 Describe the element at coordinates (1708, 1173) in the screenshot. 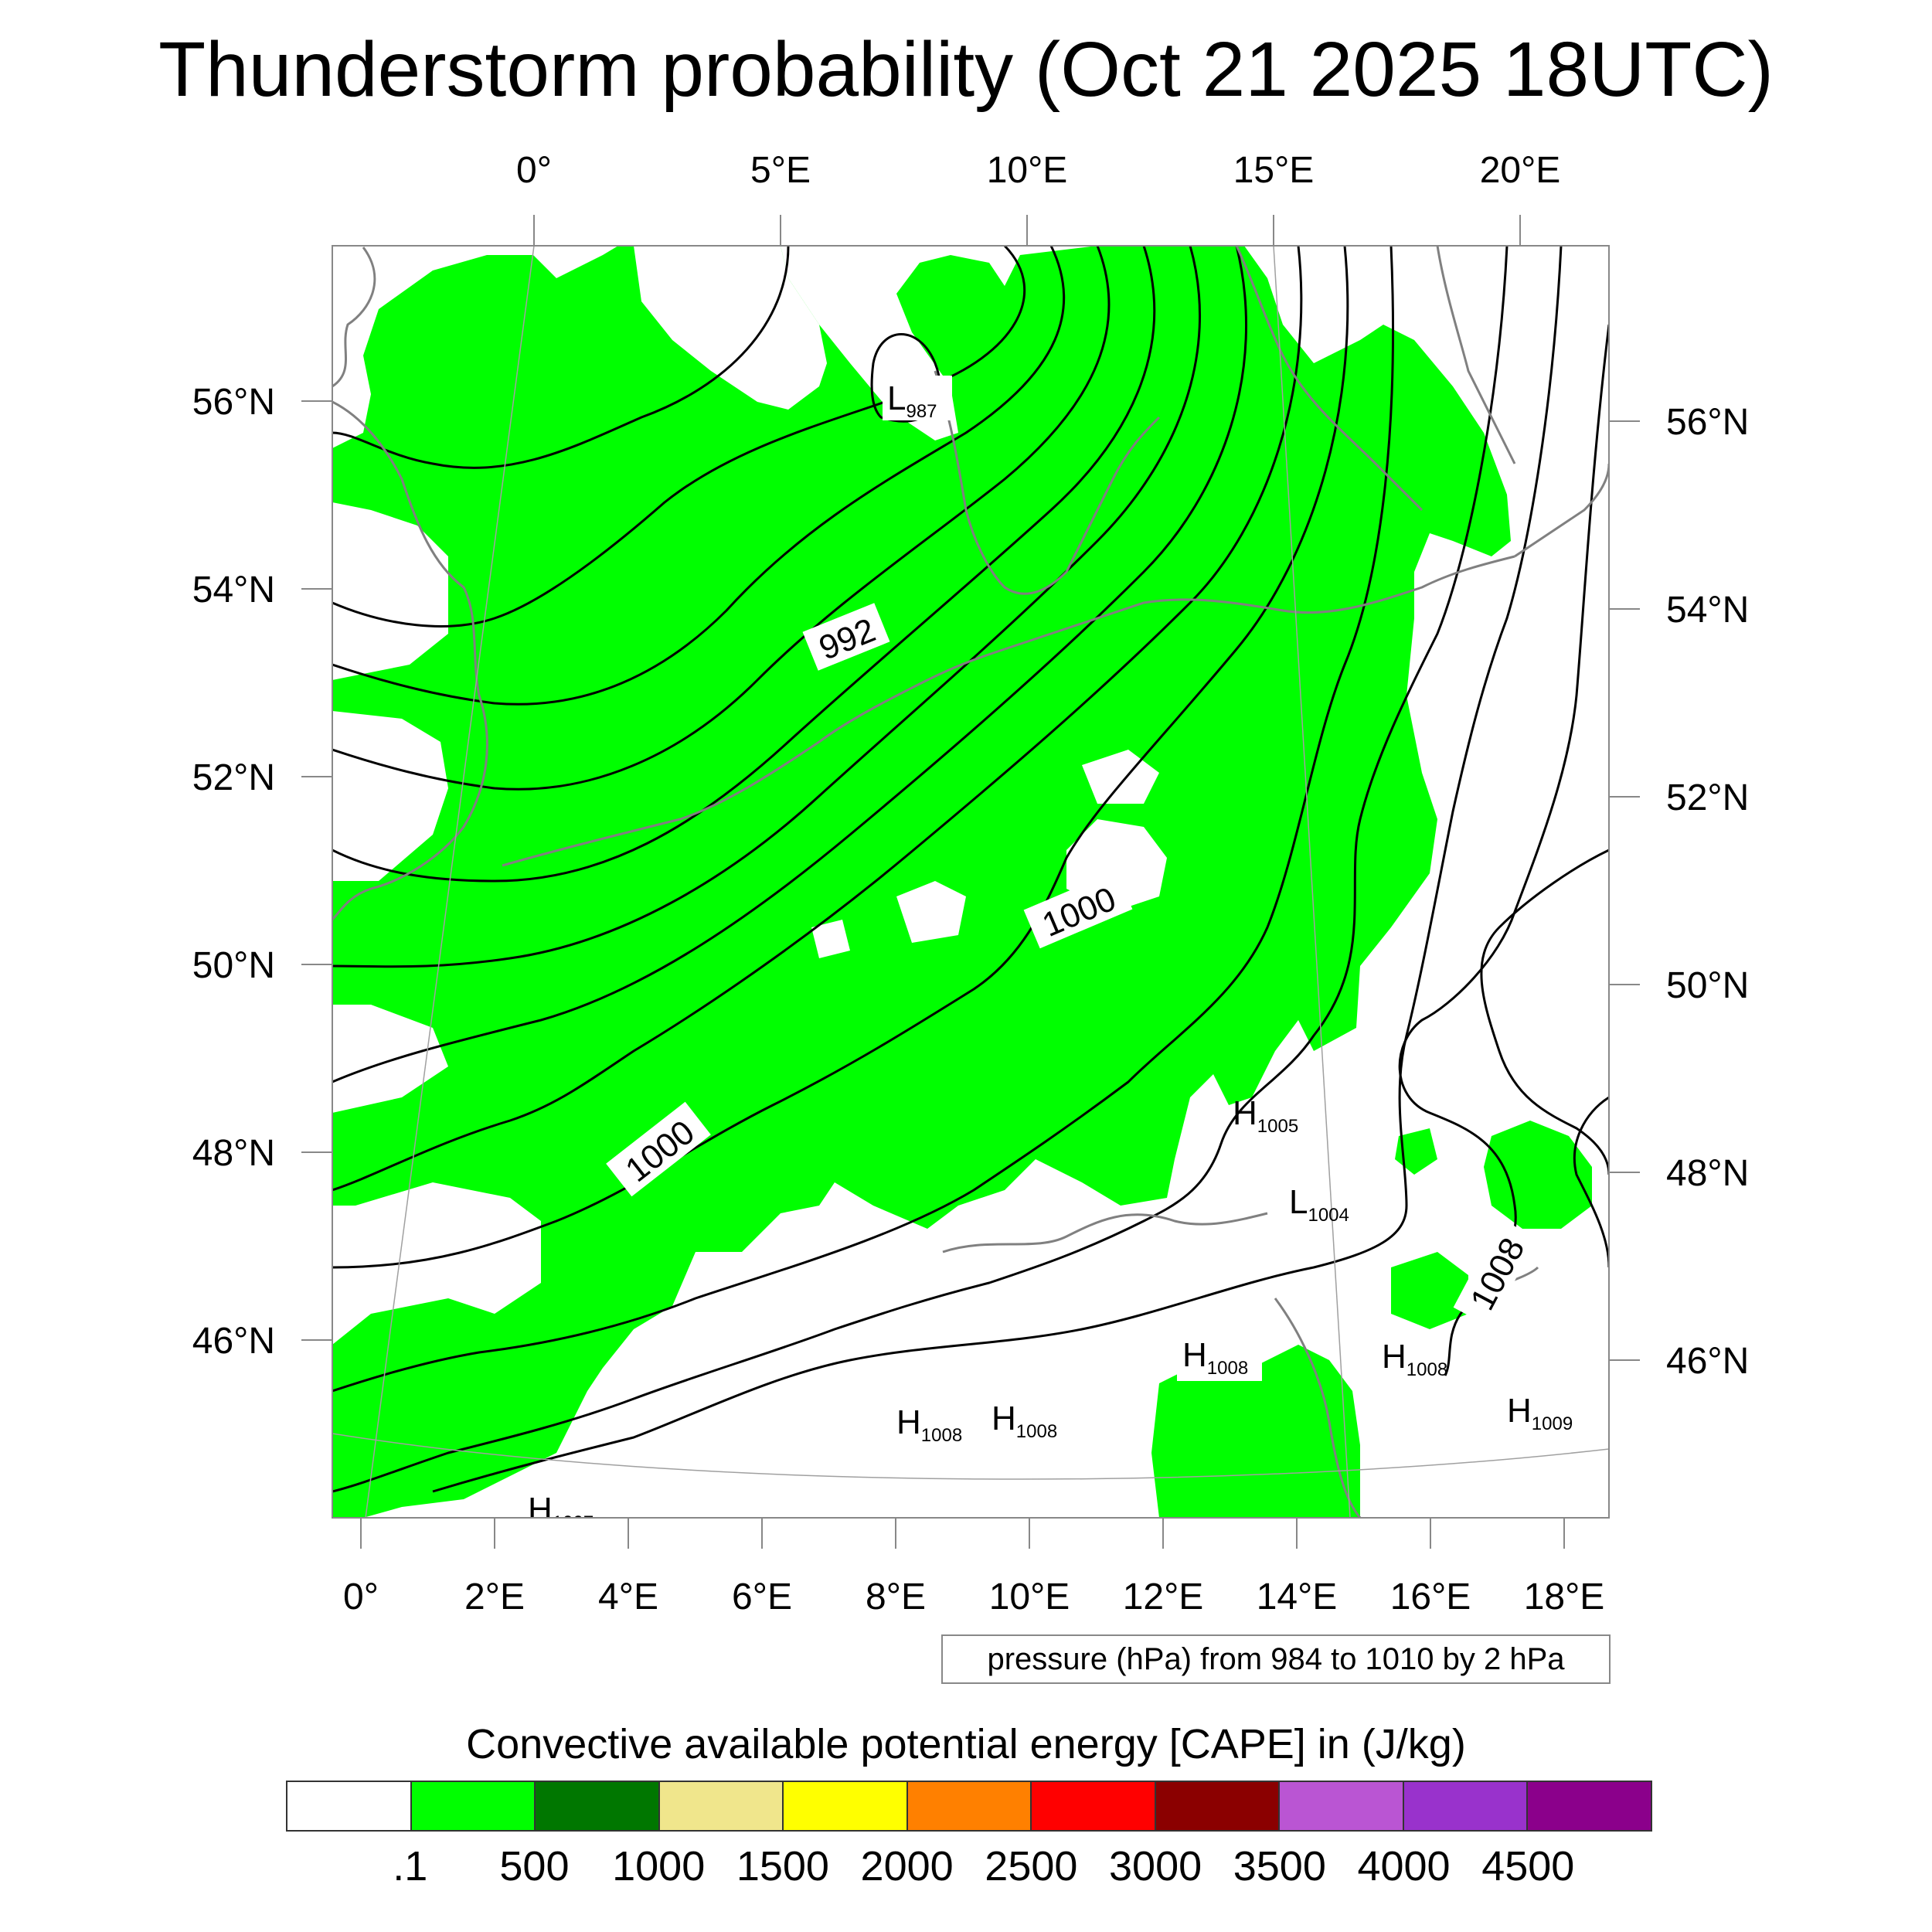

I see `right-lat-label: 48°N` at that location.